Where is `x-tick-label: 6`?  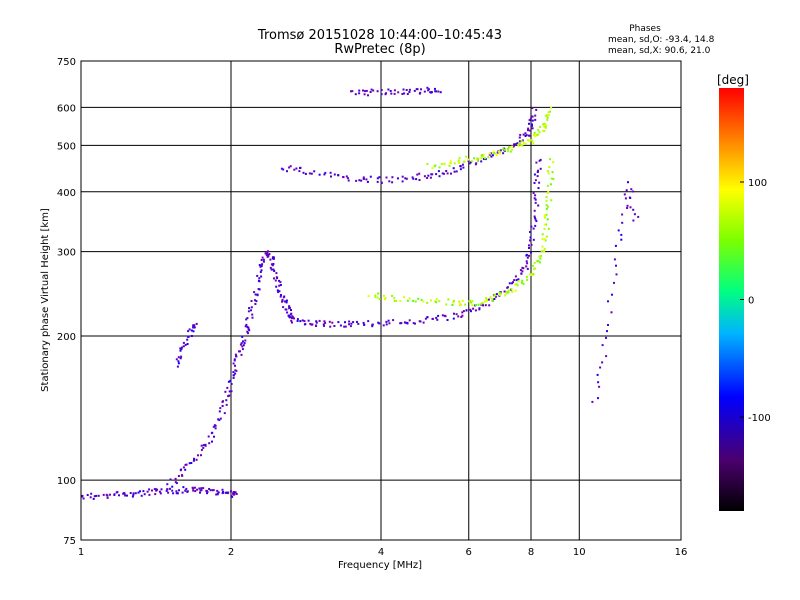
x-tick-label: 6 is located at coordinates (469, 552).